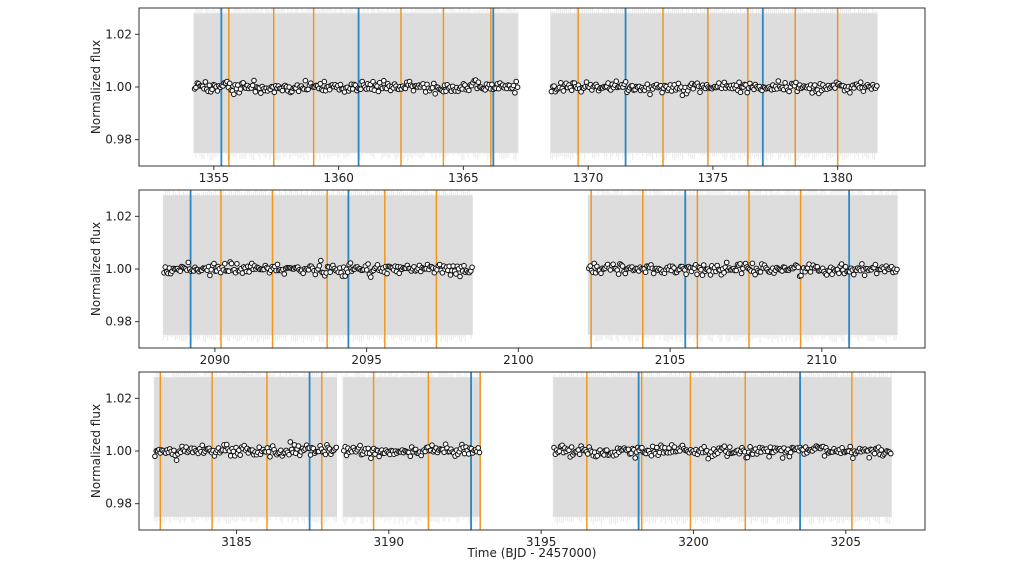 The width and height of the screenshot is (1024, 574). What do you see at coordinates (118, 504) in the screenshot?
I see `y-tick-label: 0.98` at bounding box center [118, 504].